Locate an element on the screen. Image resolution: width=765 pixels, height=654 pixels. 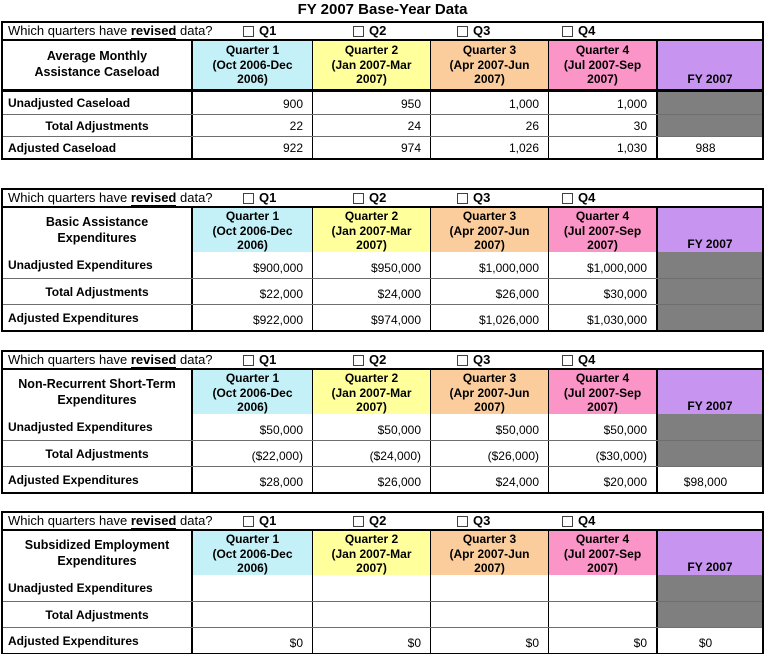
q1-value-cell: 900 is located at coordinates (251, 103).